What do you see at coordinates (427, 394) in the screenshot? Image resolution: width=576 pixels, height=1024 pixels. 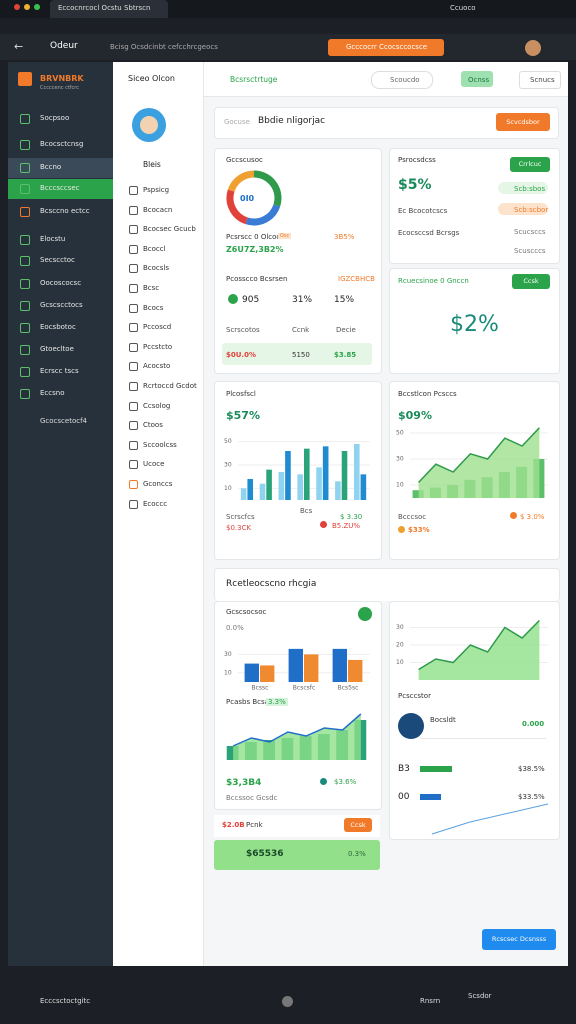 I see `label: Bccstlcon Pcsccs` at bounding box center [427, 394].